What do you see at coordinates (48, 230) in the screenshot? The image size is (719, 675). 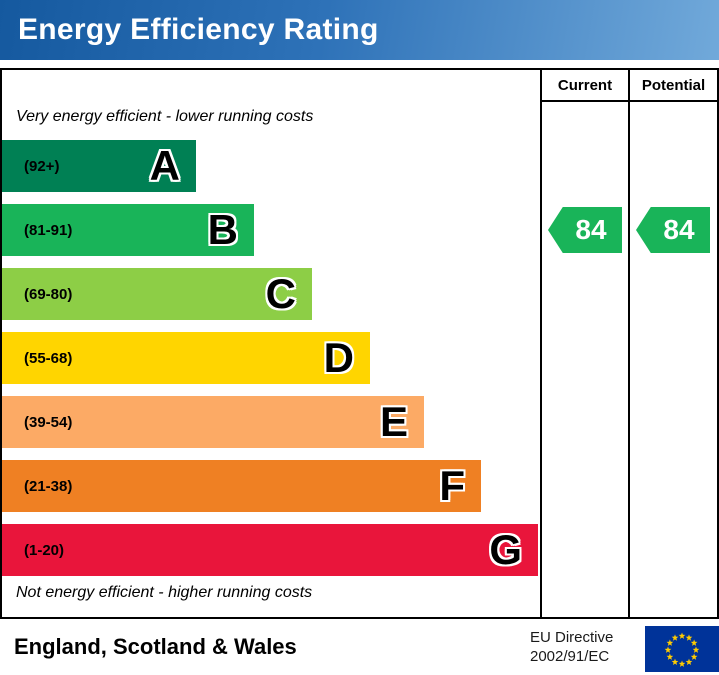 I see `band-range-label: (81-91)` at bounding box center [48, 230].